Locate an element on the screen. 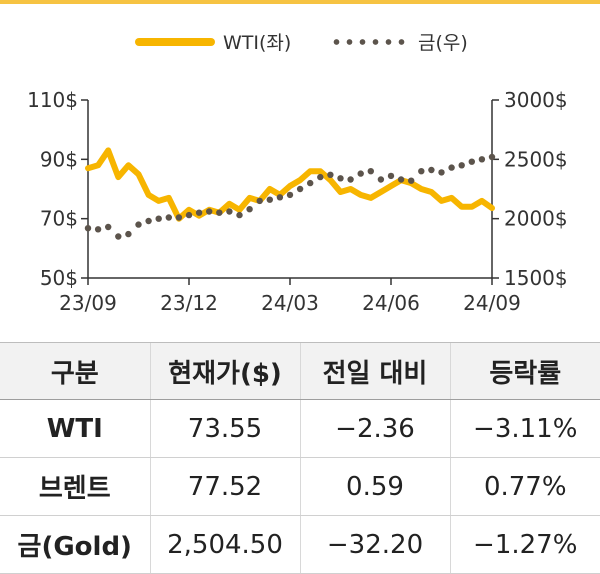 The image size is (600, 574). current-price-cell: 2,504.50 is located at coordinates (224, 544).